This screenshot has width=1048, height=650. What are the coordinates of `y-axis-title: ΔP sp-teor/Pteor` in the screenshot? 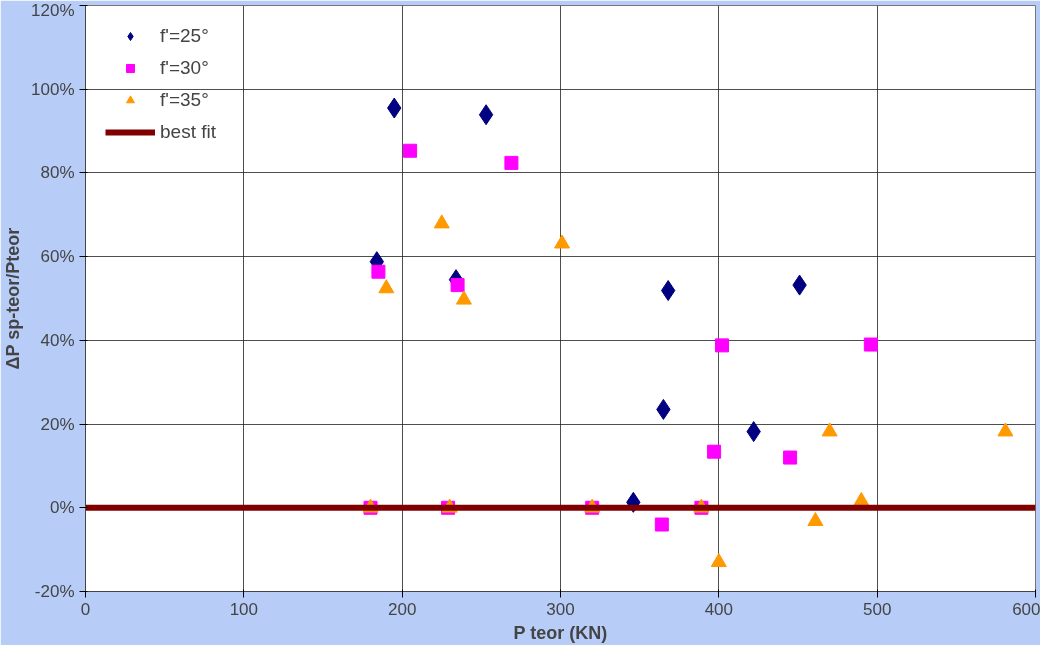 It's located at (13, 298).